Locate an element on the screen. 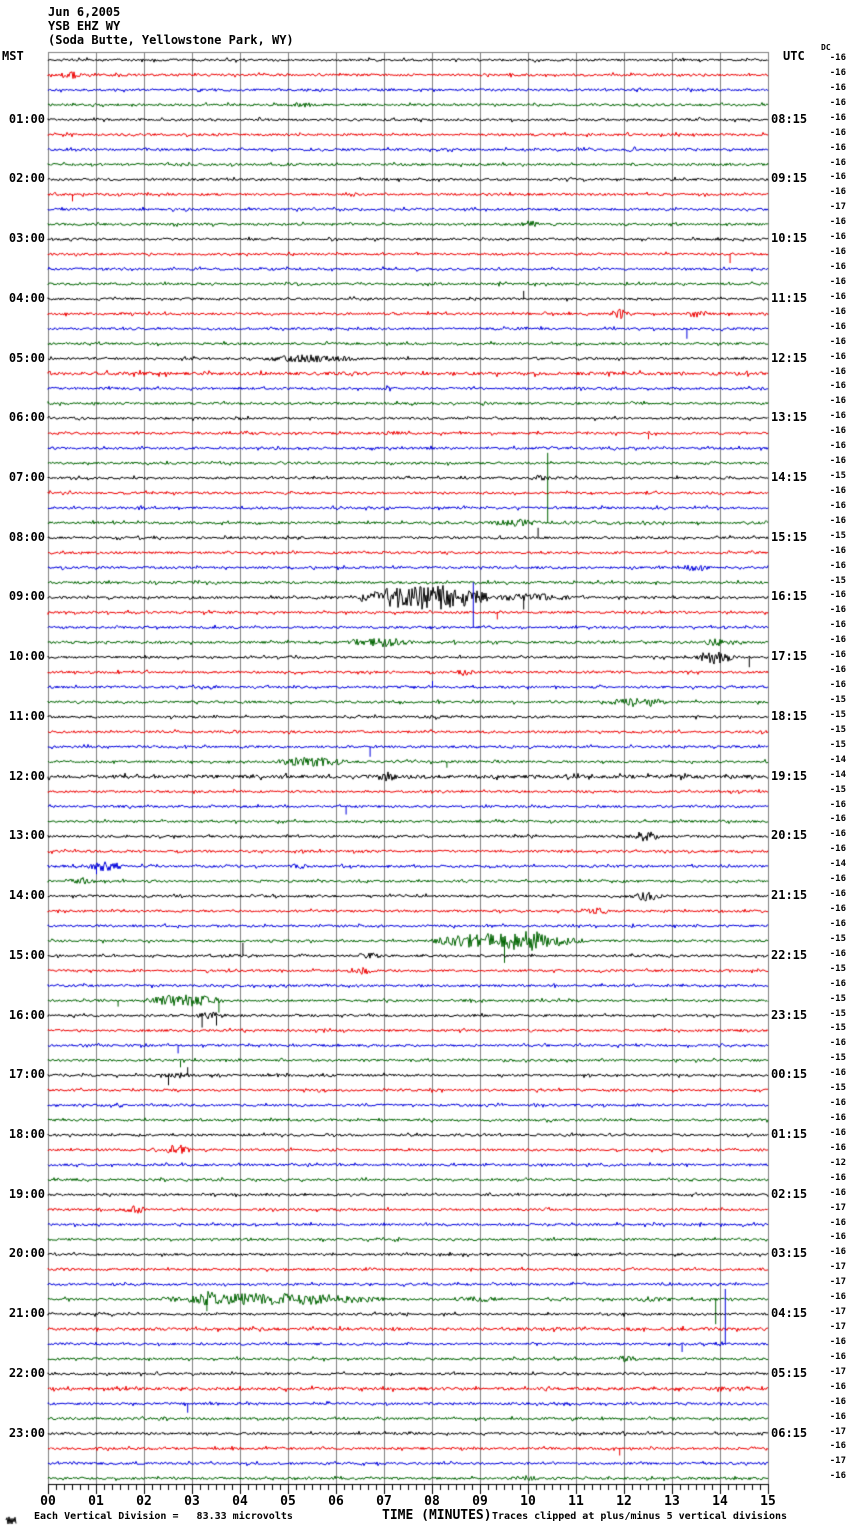 The height and width of the screenshot is (1534, 850). mst-hour-label: 15:00 is located at coordinates (26, 954).